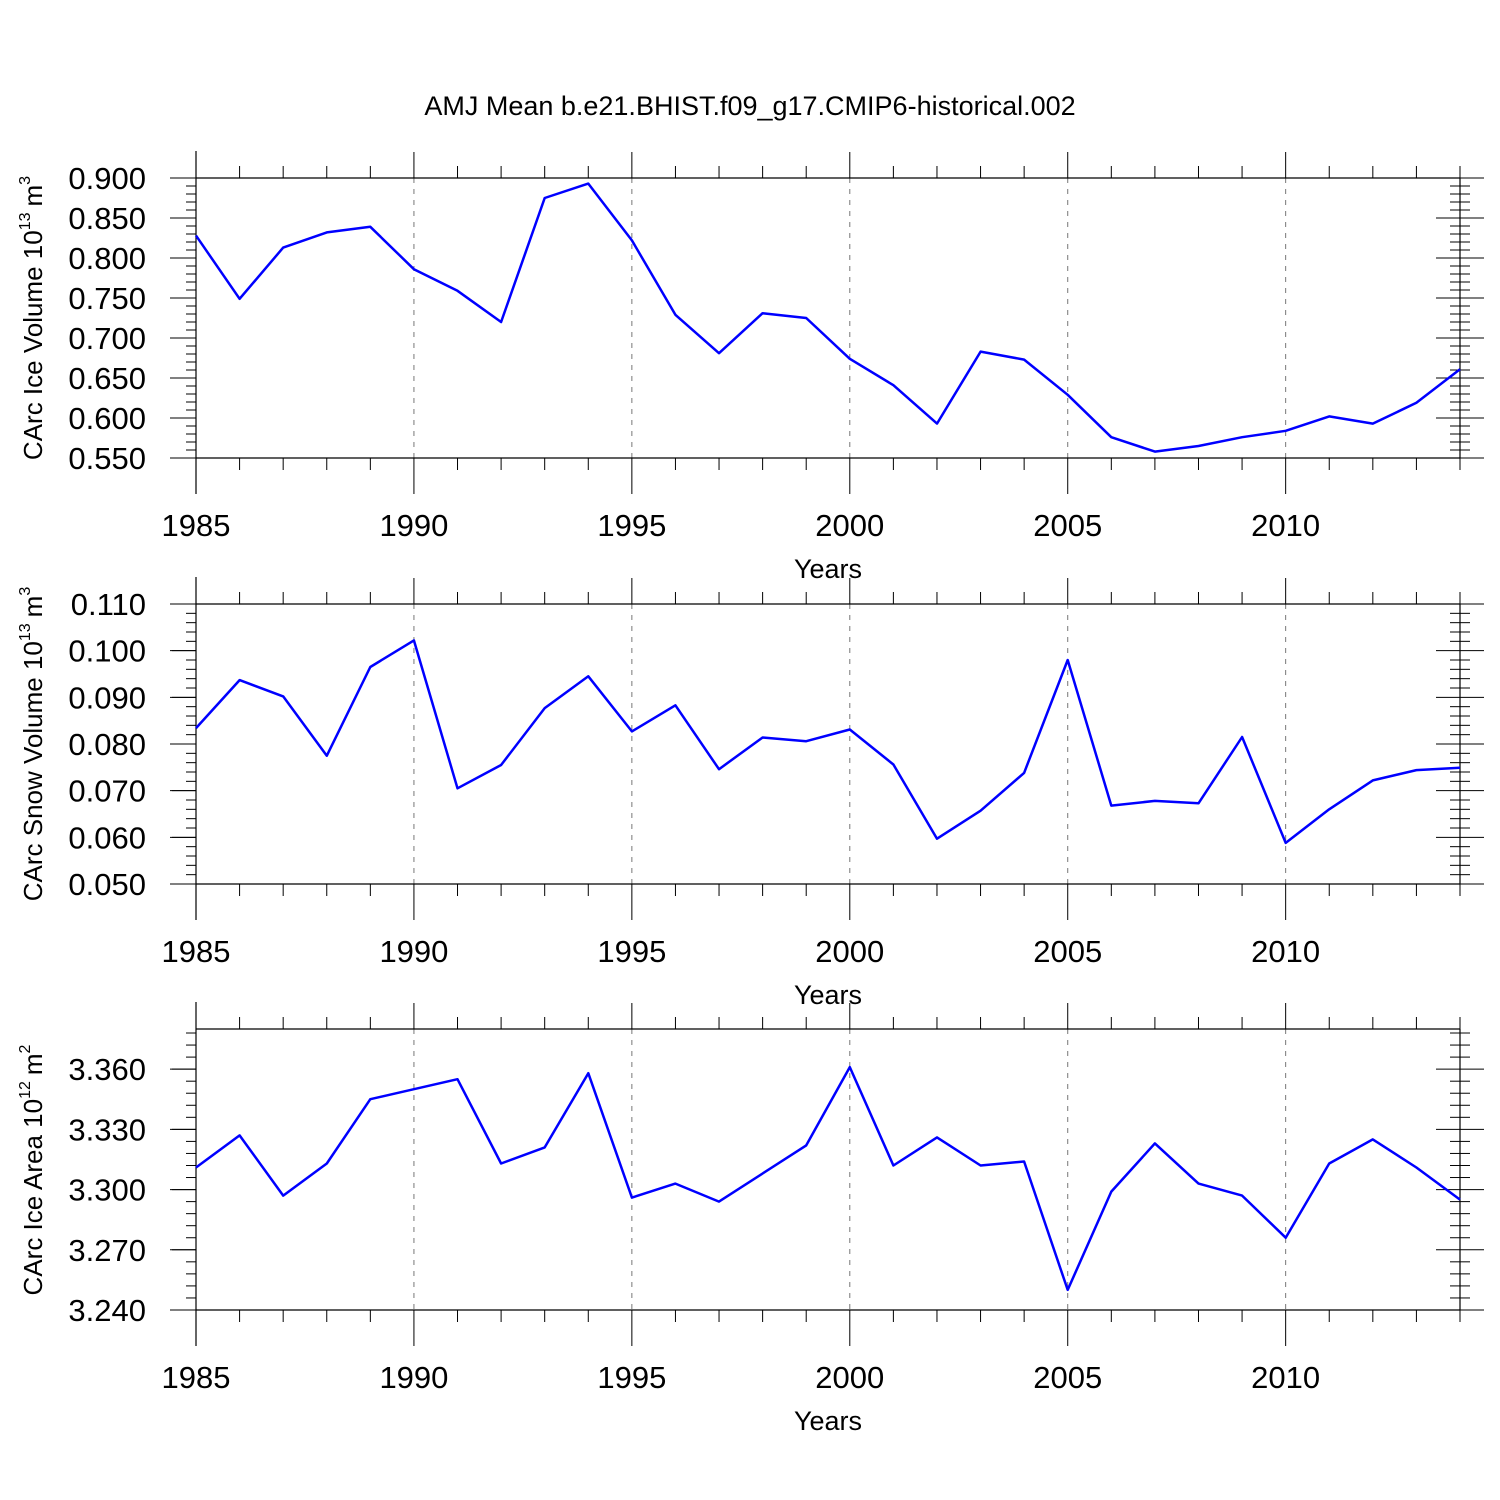 This screenshot has height=1500, width=1500. Describe the element at coordinates (107, 378) in the screenshot. I see `y-tick-label: 0.650` at that location.